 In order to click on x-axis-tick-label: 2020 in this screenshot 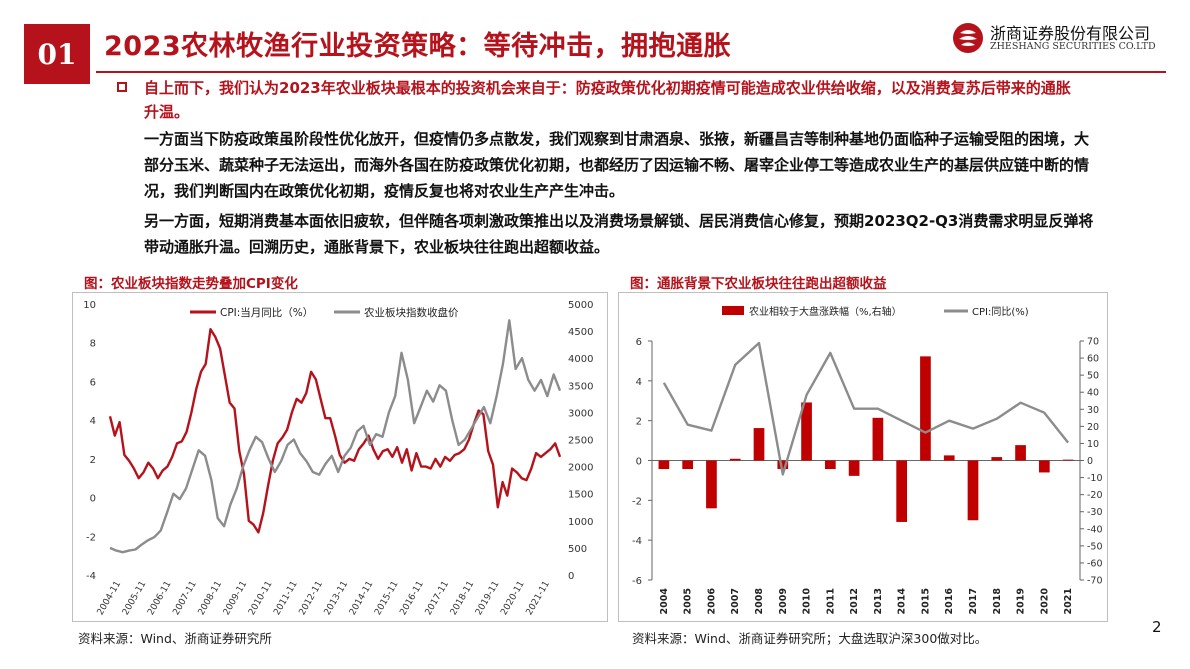, I will do `click(1044, 601)`.